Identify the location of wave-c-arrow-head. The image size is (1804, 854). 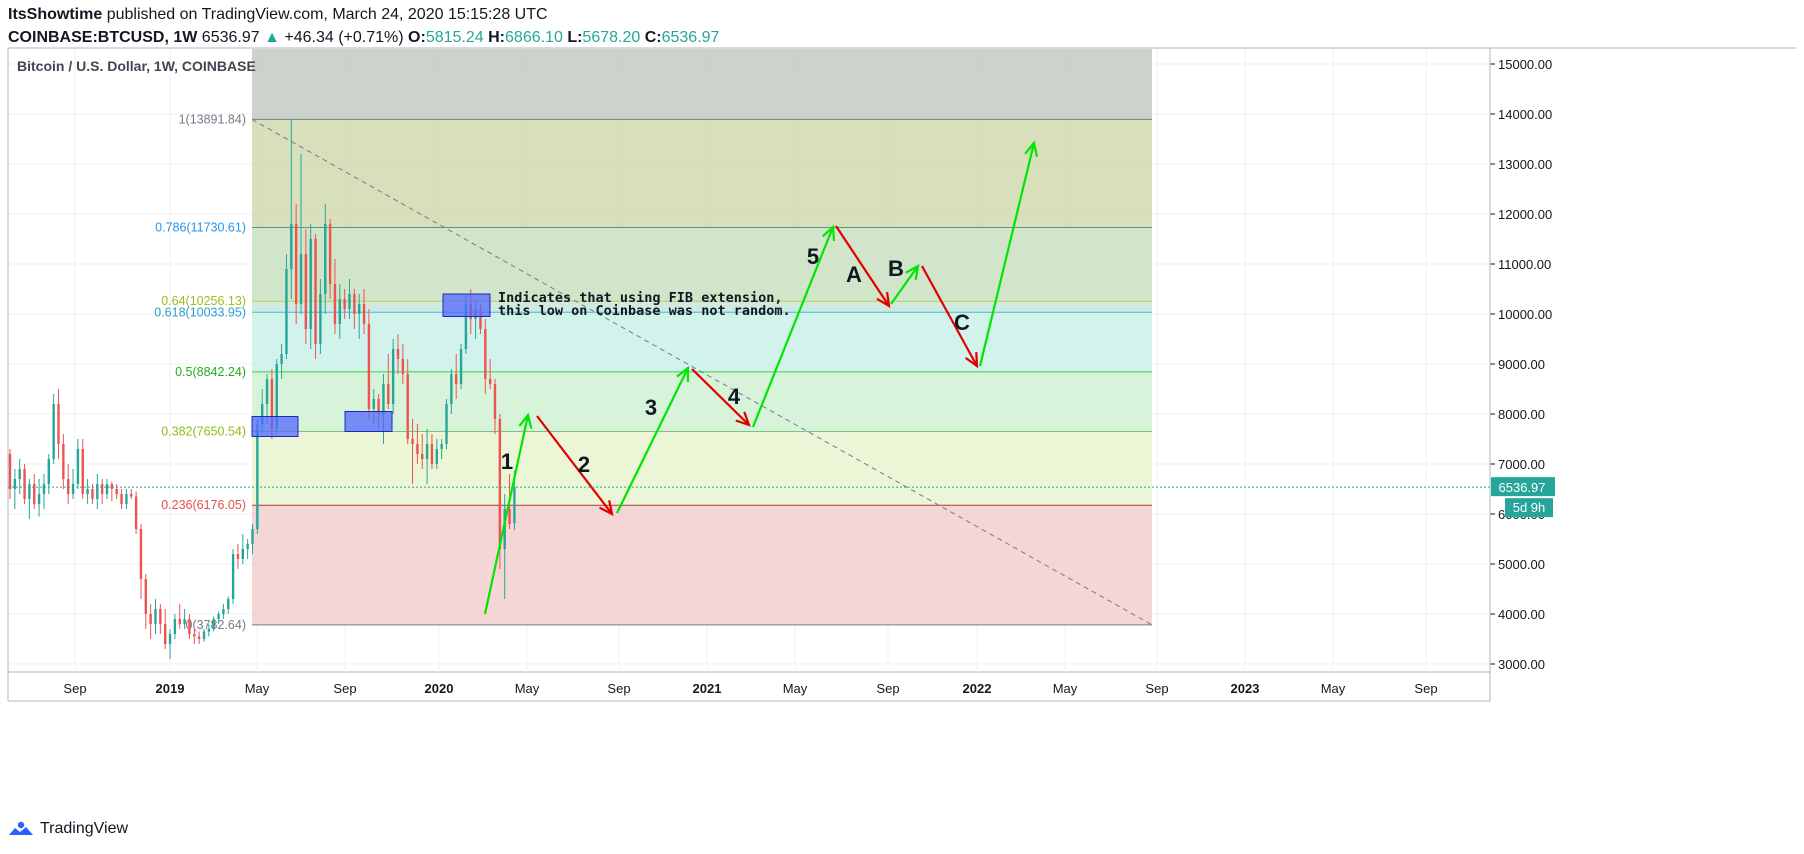
(971, 360).